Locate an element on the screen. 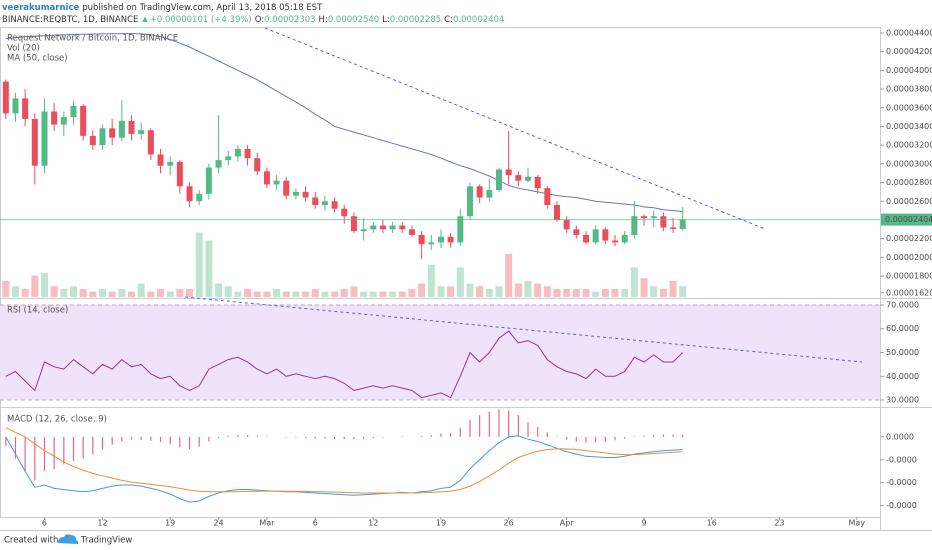 Image resolution: width=932 pixels, height=550 pixels. x-tick-label: May is located at coordinates (857, 523).